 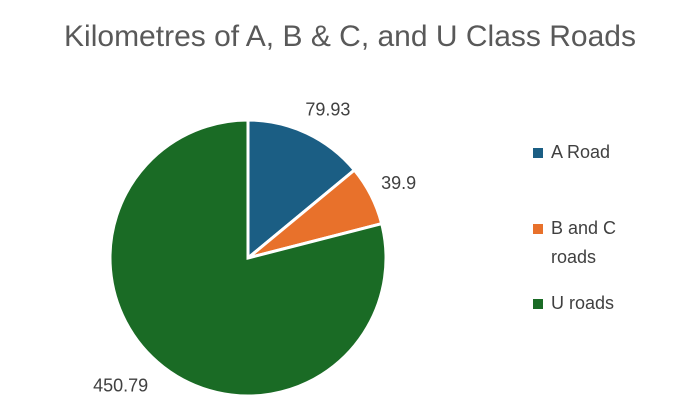 I want to click on data-label: 39.9, so click(x=398, y=183).